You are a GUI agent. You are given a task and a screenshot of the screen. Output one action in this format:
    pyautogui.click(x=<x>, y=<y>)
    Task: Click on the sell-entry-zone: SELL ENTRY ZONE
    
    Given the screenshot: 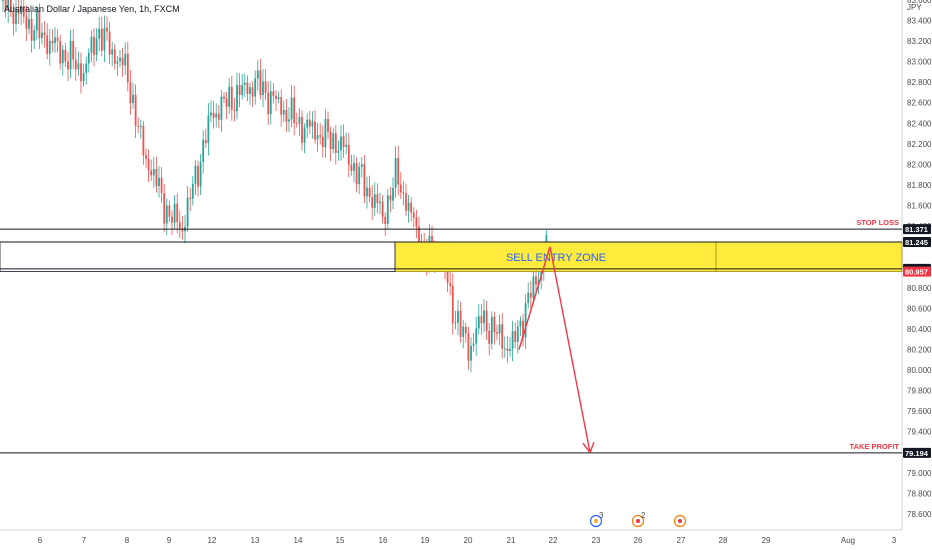 What is the action you would take?
    pyautogui.click(x=451, y=257)
    